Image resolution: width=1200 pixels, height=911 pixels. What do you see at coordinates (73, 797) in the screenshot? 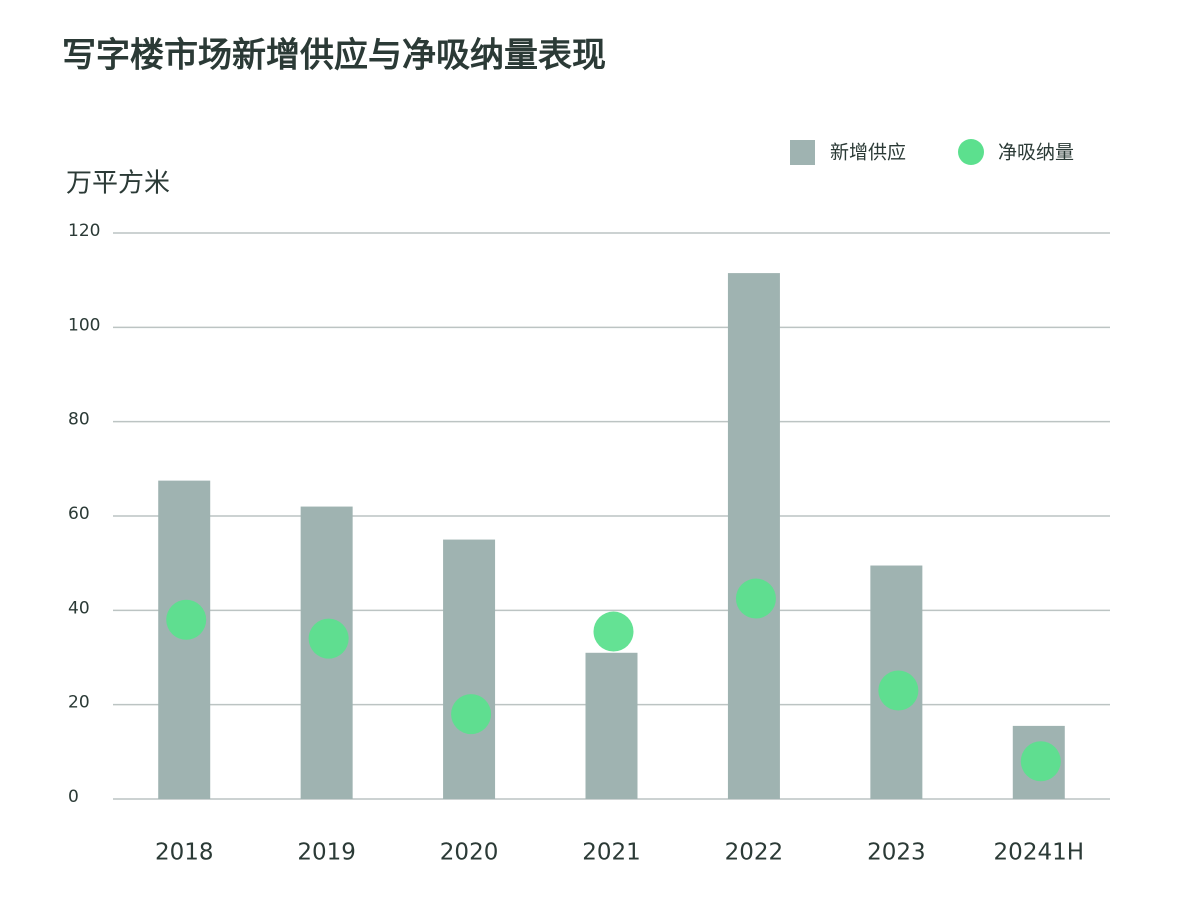
I see `y-tick-label: 0` at bounding box center [73, 797].